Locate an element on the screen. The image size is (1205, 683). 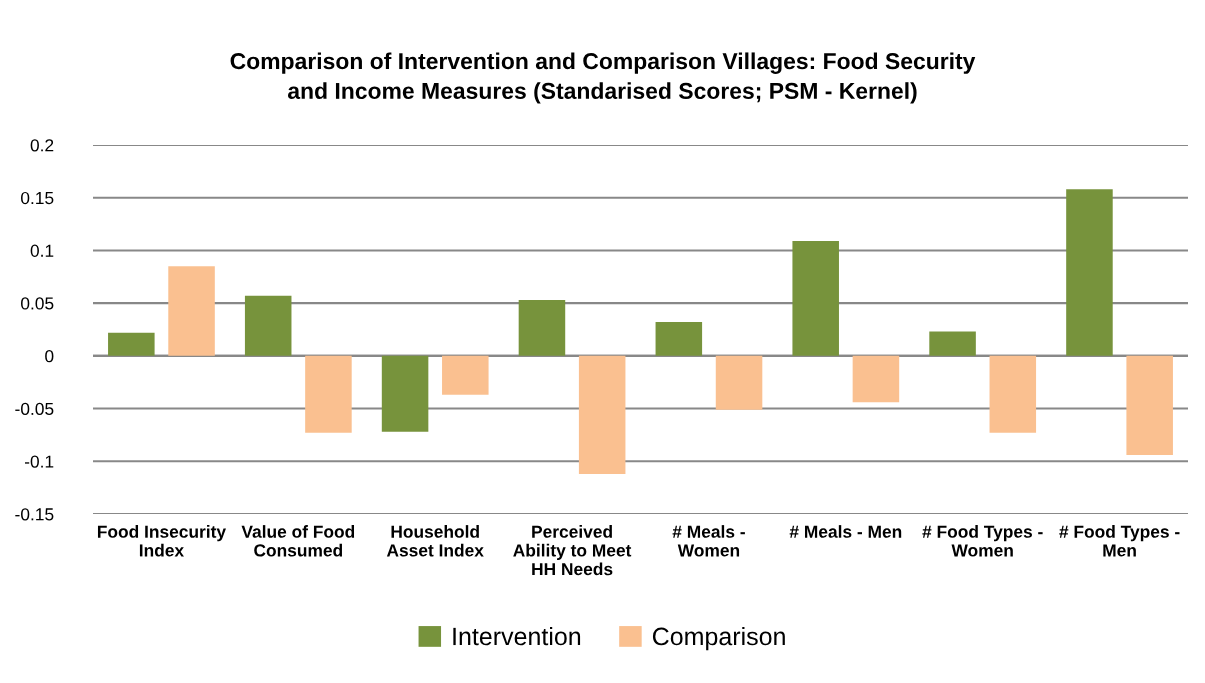
y-tick-label: 0 is located at coordinates (49, 356).